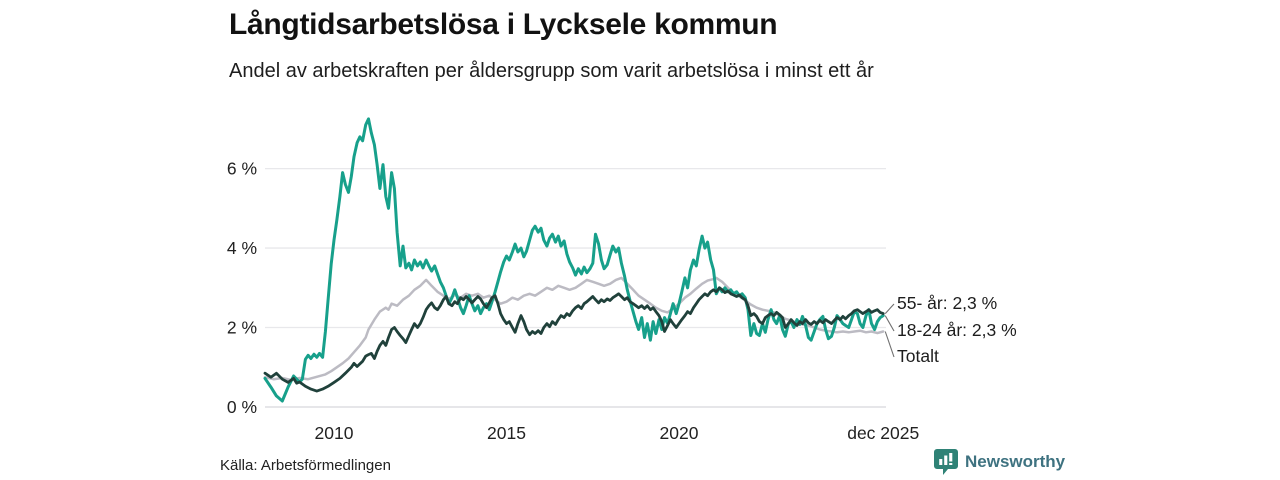  Describe the element at coordinates (242, 288) in the screenshot. I see `y-axis-tick-labels: 0 % 2 % 4 % 6 %` at that location.